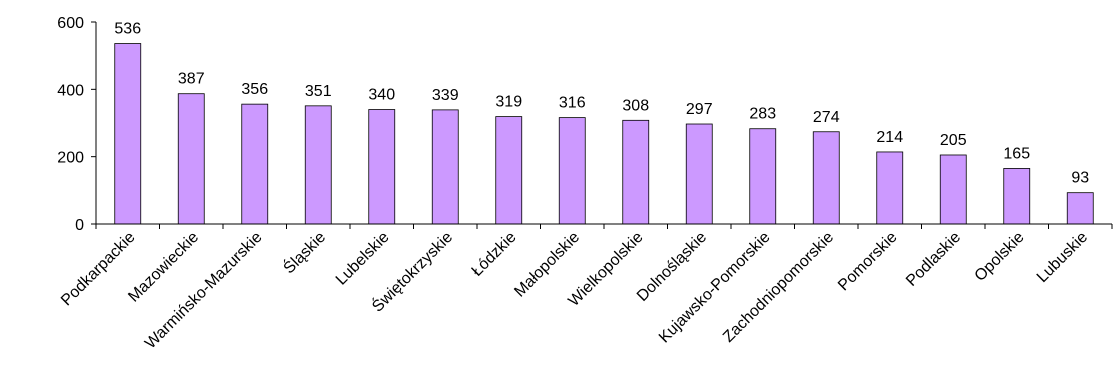 Image resolution: width=1117 pixels, height=387 pixels. I want to click on data-label: 214, so click(889, 137).